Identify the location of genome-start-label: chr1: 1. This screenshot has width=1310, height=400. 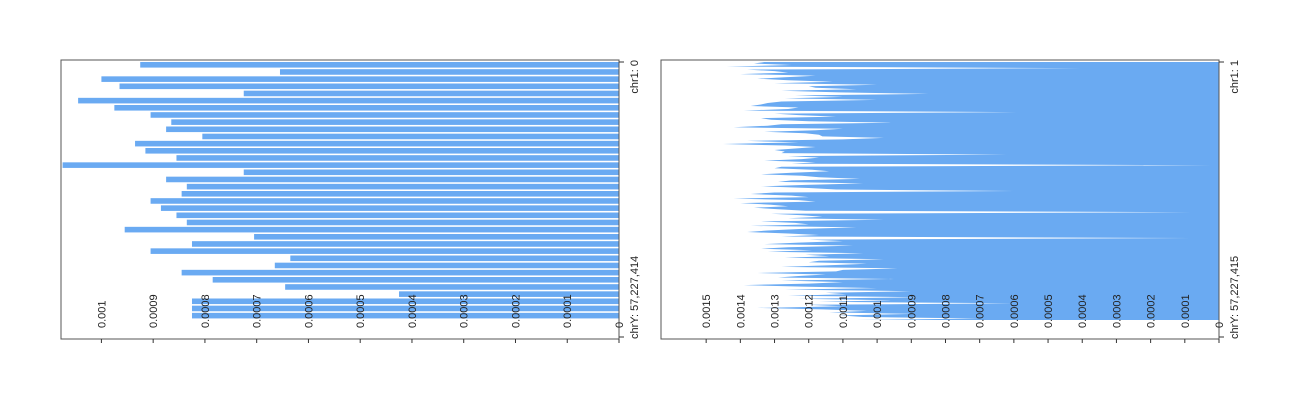
(1235, 77).